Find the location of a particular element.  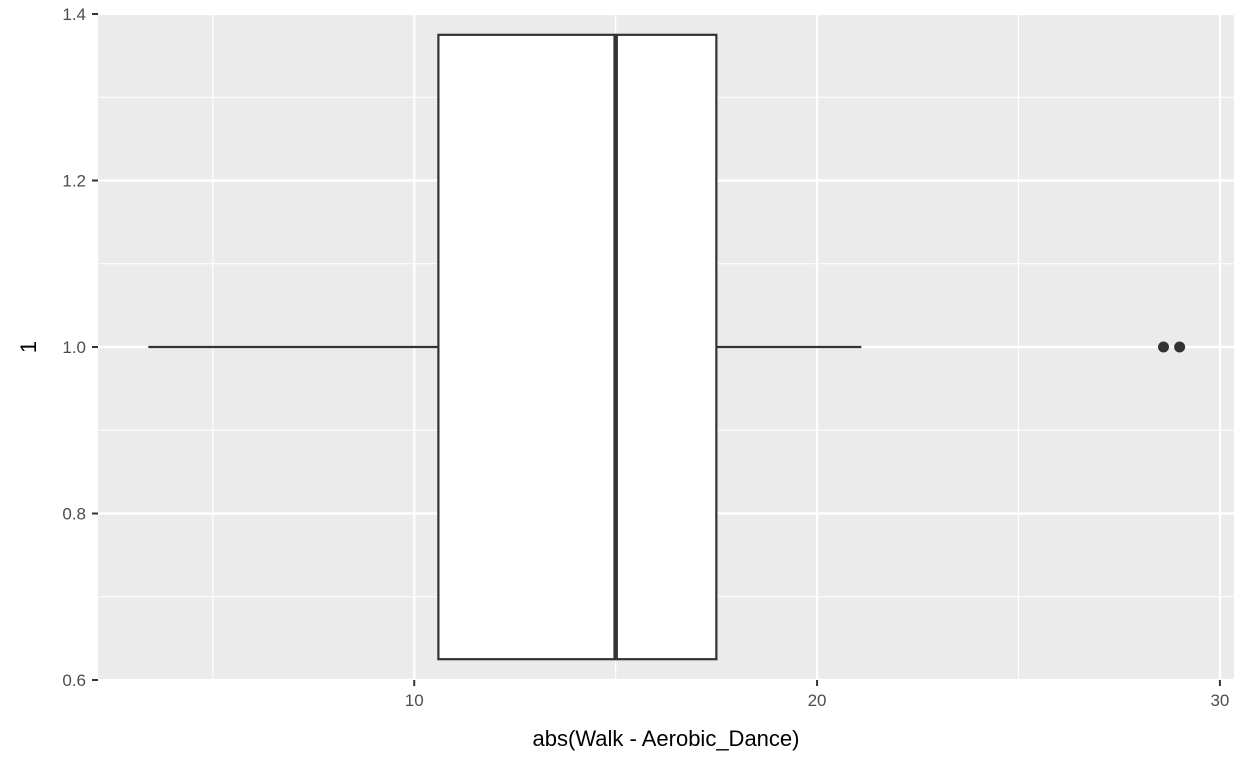

x-axis-title: abs(Walk - Aerobic_Dance) is located at coordinates (666, 738).